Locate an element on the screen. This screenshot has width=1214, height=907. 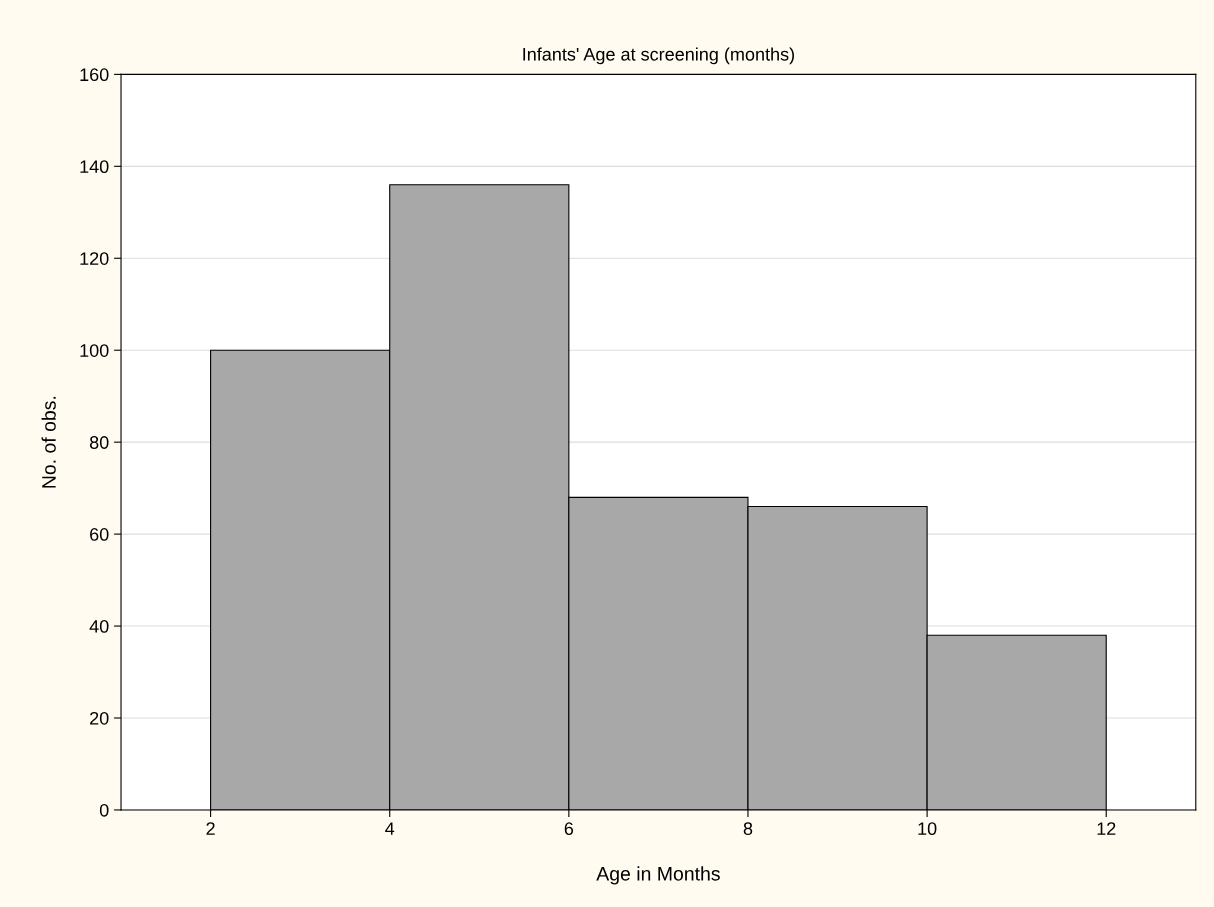
y-tick-label: 160 is located at coordinates (94, 75).